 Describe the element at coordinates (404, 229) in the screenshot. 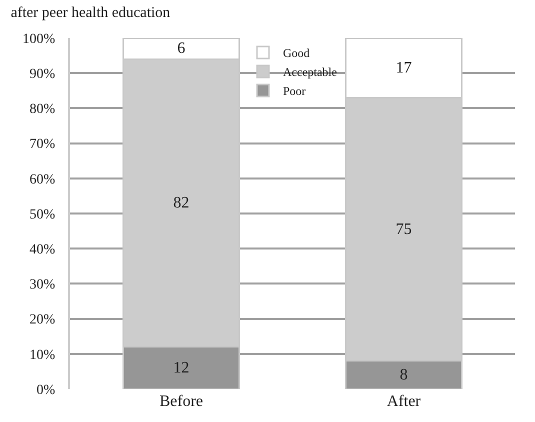

I see `data-label: 75` at that location.